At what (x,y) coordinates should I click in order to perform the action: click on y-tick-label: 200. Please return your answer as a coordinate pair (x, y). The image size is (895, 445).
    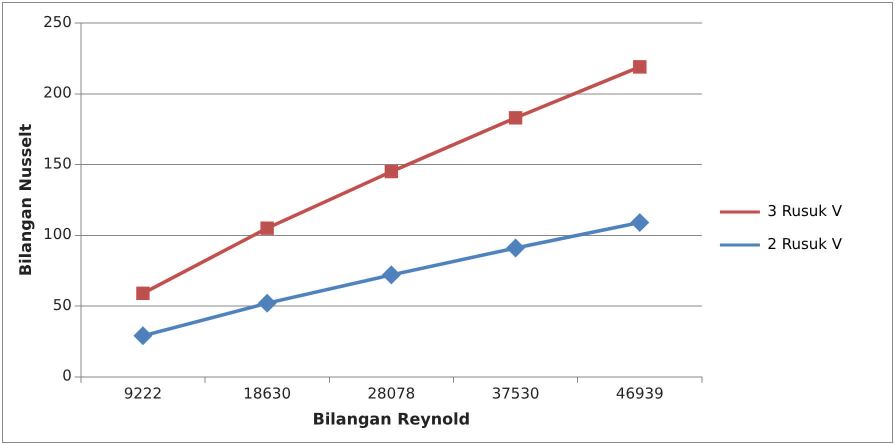
    Looking at the image, I should click on (57, 93).